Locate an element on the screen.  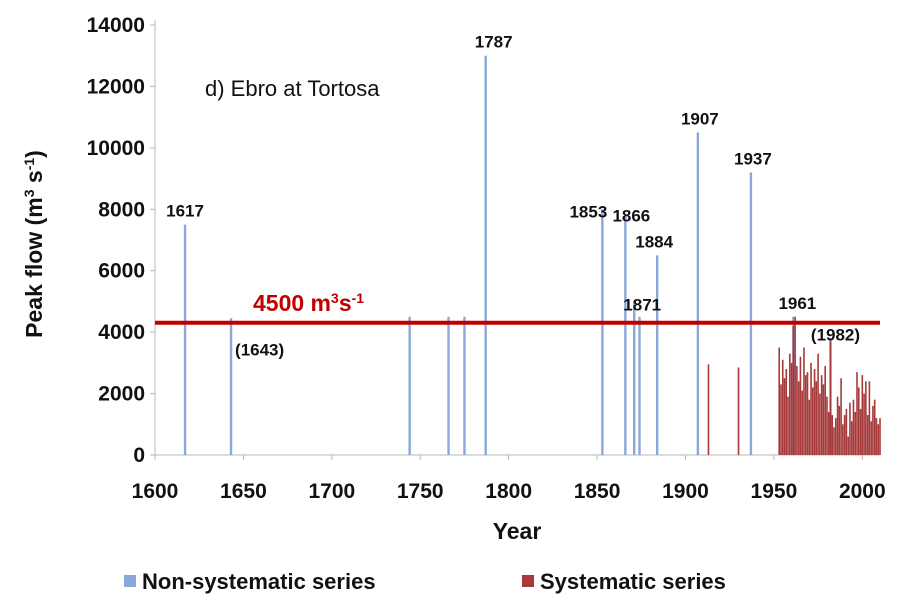
y-tick-label: 14000 is located at coordinates (116, 25).